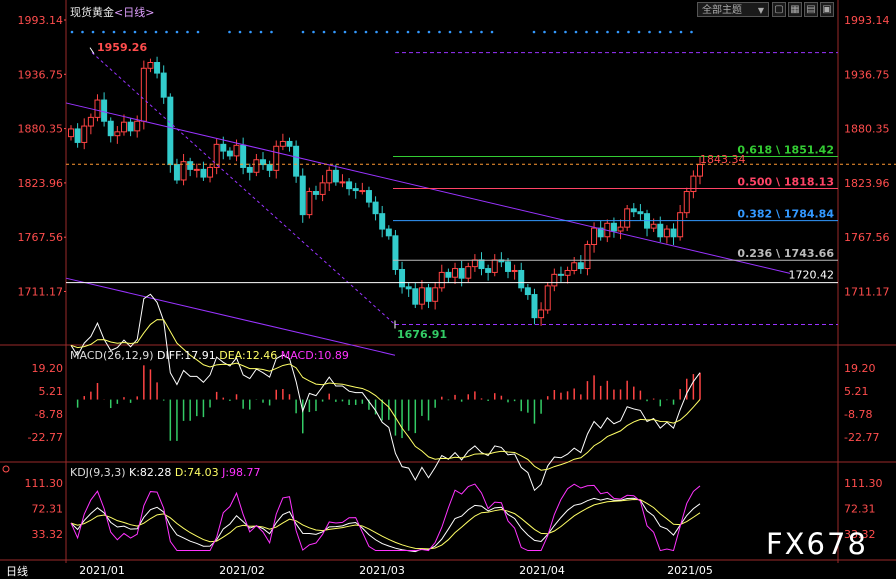 This screenshot has width=896, height=579. What do you see at coordinates (861, 437) in the screenshot?
I see `macd-tick-right: -22.77` at bounding box center [861, 437].